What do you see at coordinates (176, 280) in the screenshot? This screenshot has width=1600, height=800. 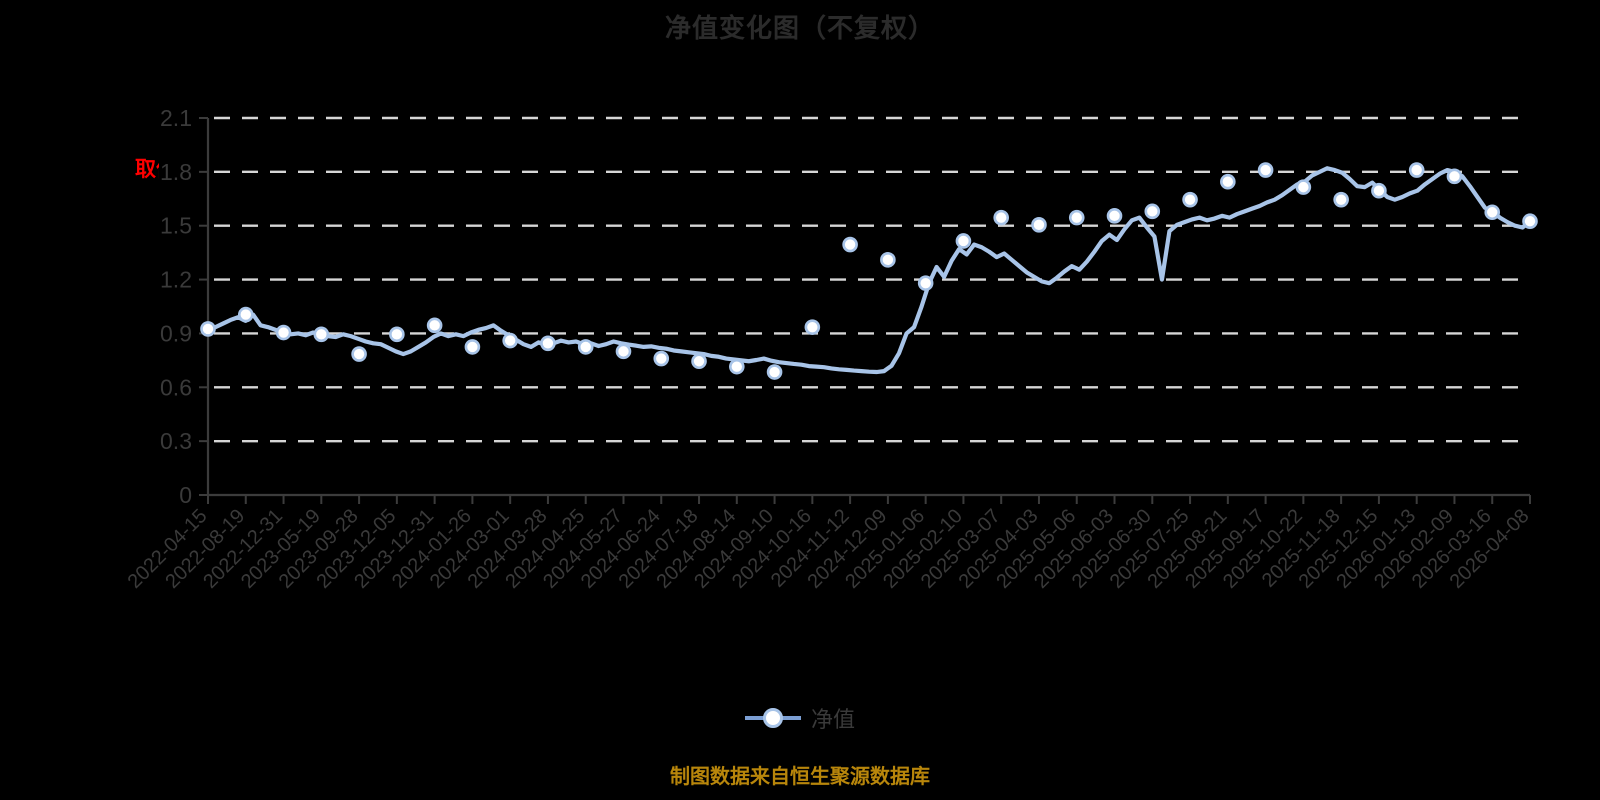 I see `y-tick-label: 1.2` at bounding box center [176, 280].